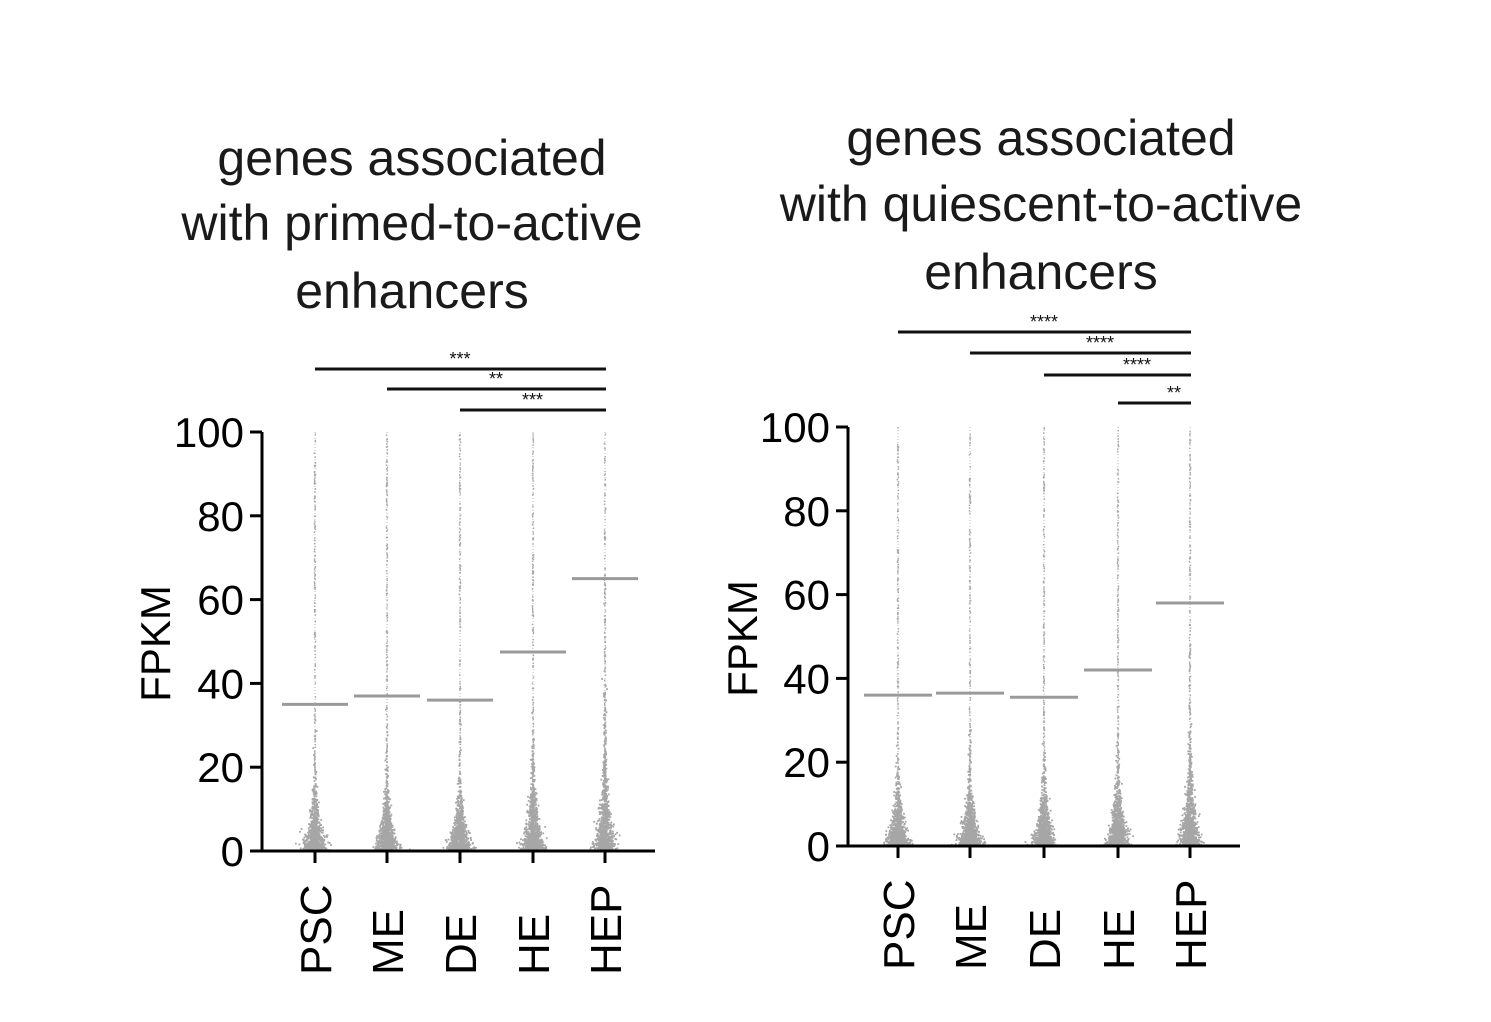  I want to click on scatter-strip-he, so click(532, 642).